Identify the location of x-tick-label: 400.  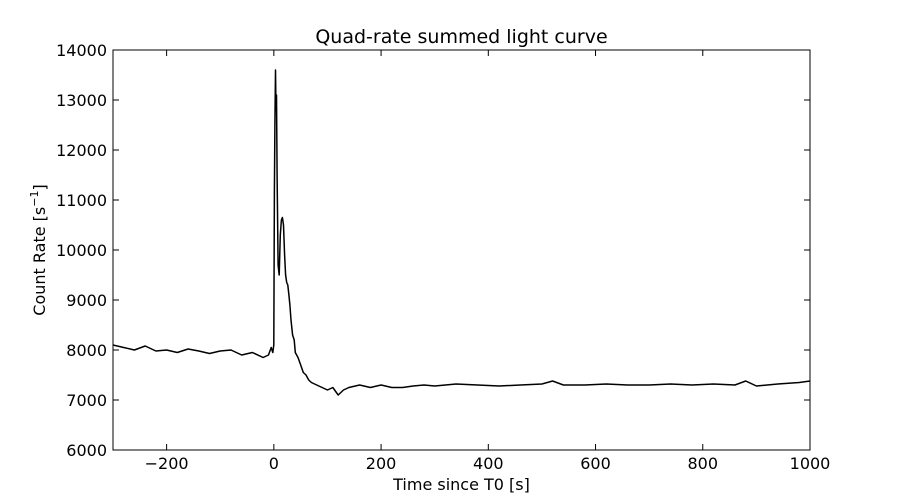
(488, 463).